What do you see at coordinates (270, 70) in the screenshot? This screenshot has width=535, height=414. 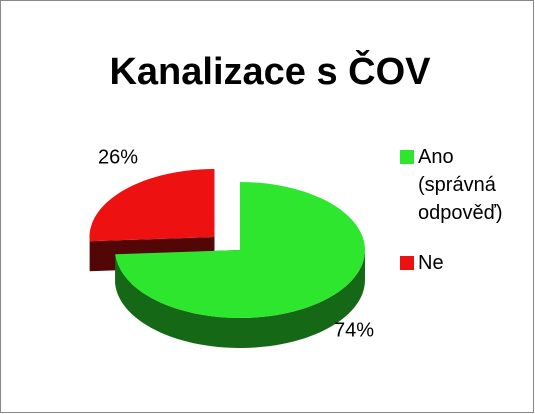 I see `chart-title: Kanalizace s ČOV` at bounding box center [270, 70].